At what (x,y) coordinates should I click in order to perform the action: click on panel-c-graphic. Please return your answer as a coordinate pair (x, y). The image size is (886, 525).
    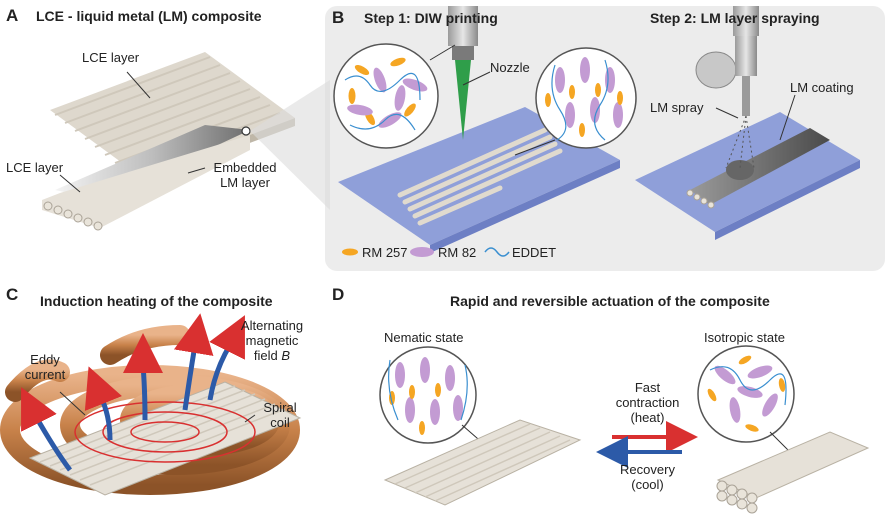
    Looking at the image, I should click on (151, 404).